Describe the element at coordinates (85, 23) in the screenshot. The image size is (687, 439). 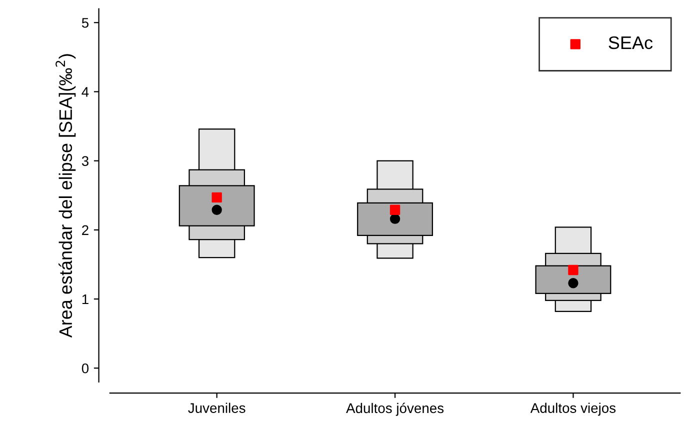
I see `y-tick-label: 5` at that location.